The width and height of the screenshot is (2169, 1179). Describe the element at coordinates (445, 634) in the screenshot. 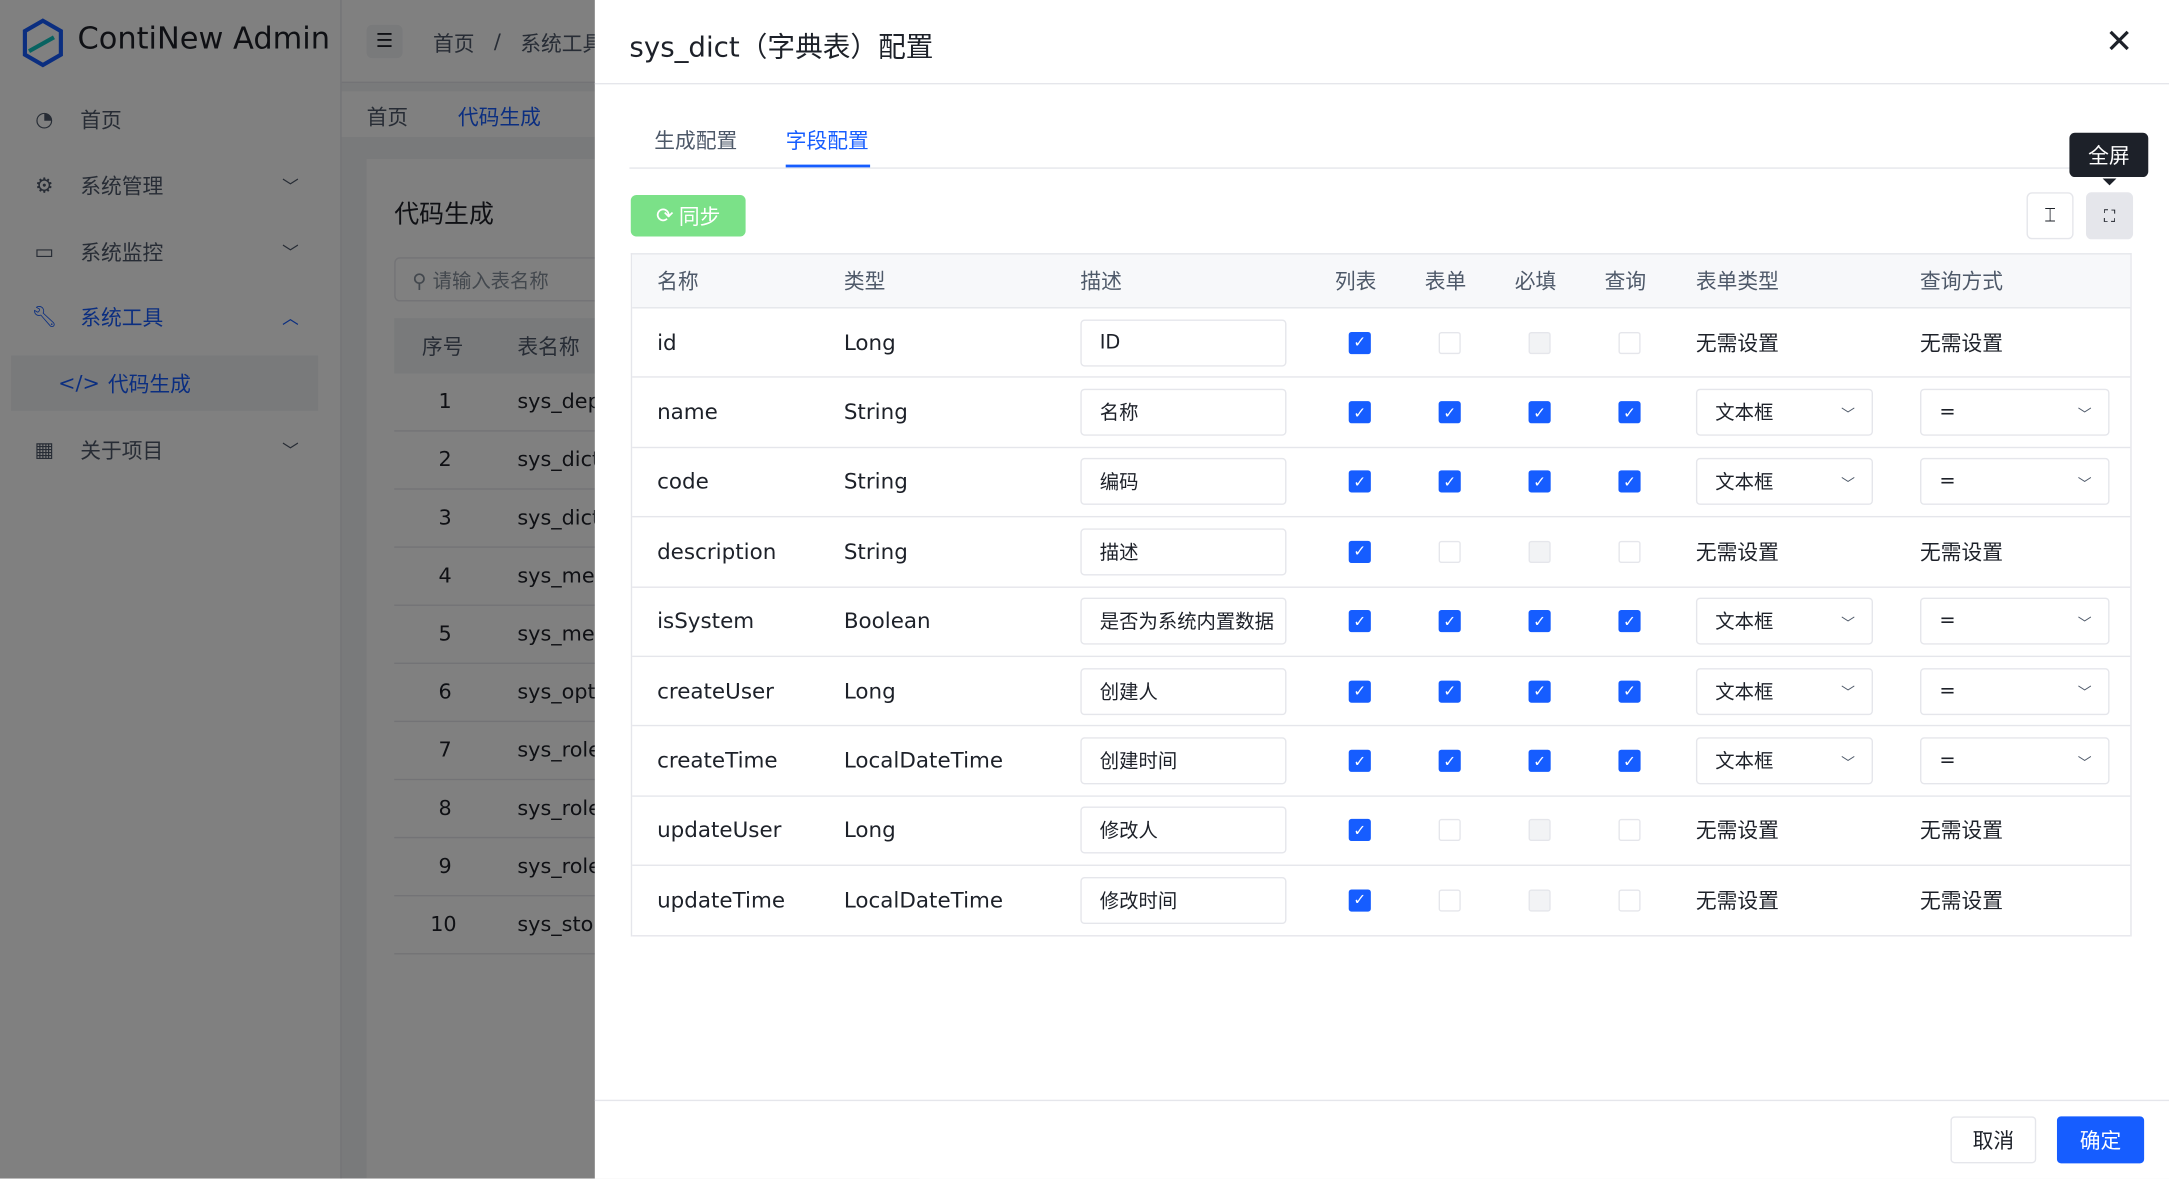

I see `row-index: 5` at that location.